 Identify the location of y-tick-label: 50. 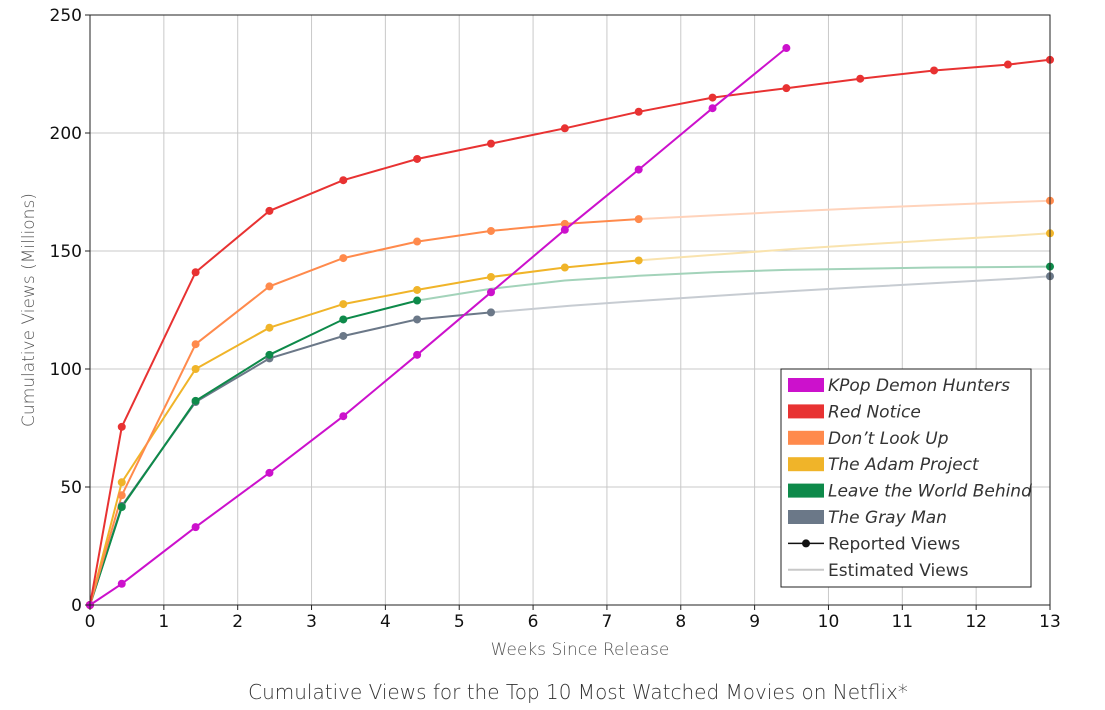
(71, 488).